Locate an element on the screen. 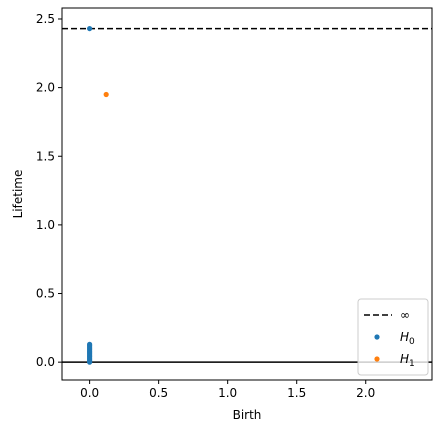 Image resolution: width=440 pixels, height=432 pixels. x-axis-ticks: 0.0 0.5 1.0 1.5 2.0 is located at coordinates (227, 390).